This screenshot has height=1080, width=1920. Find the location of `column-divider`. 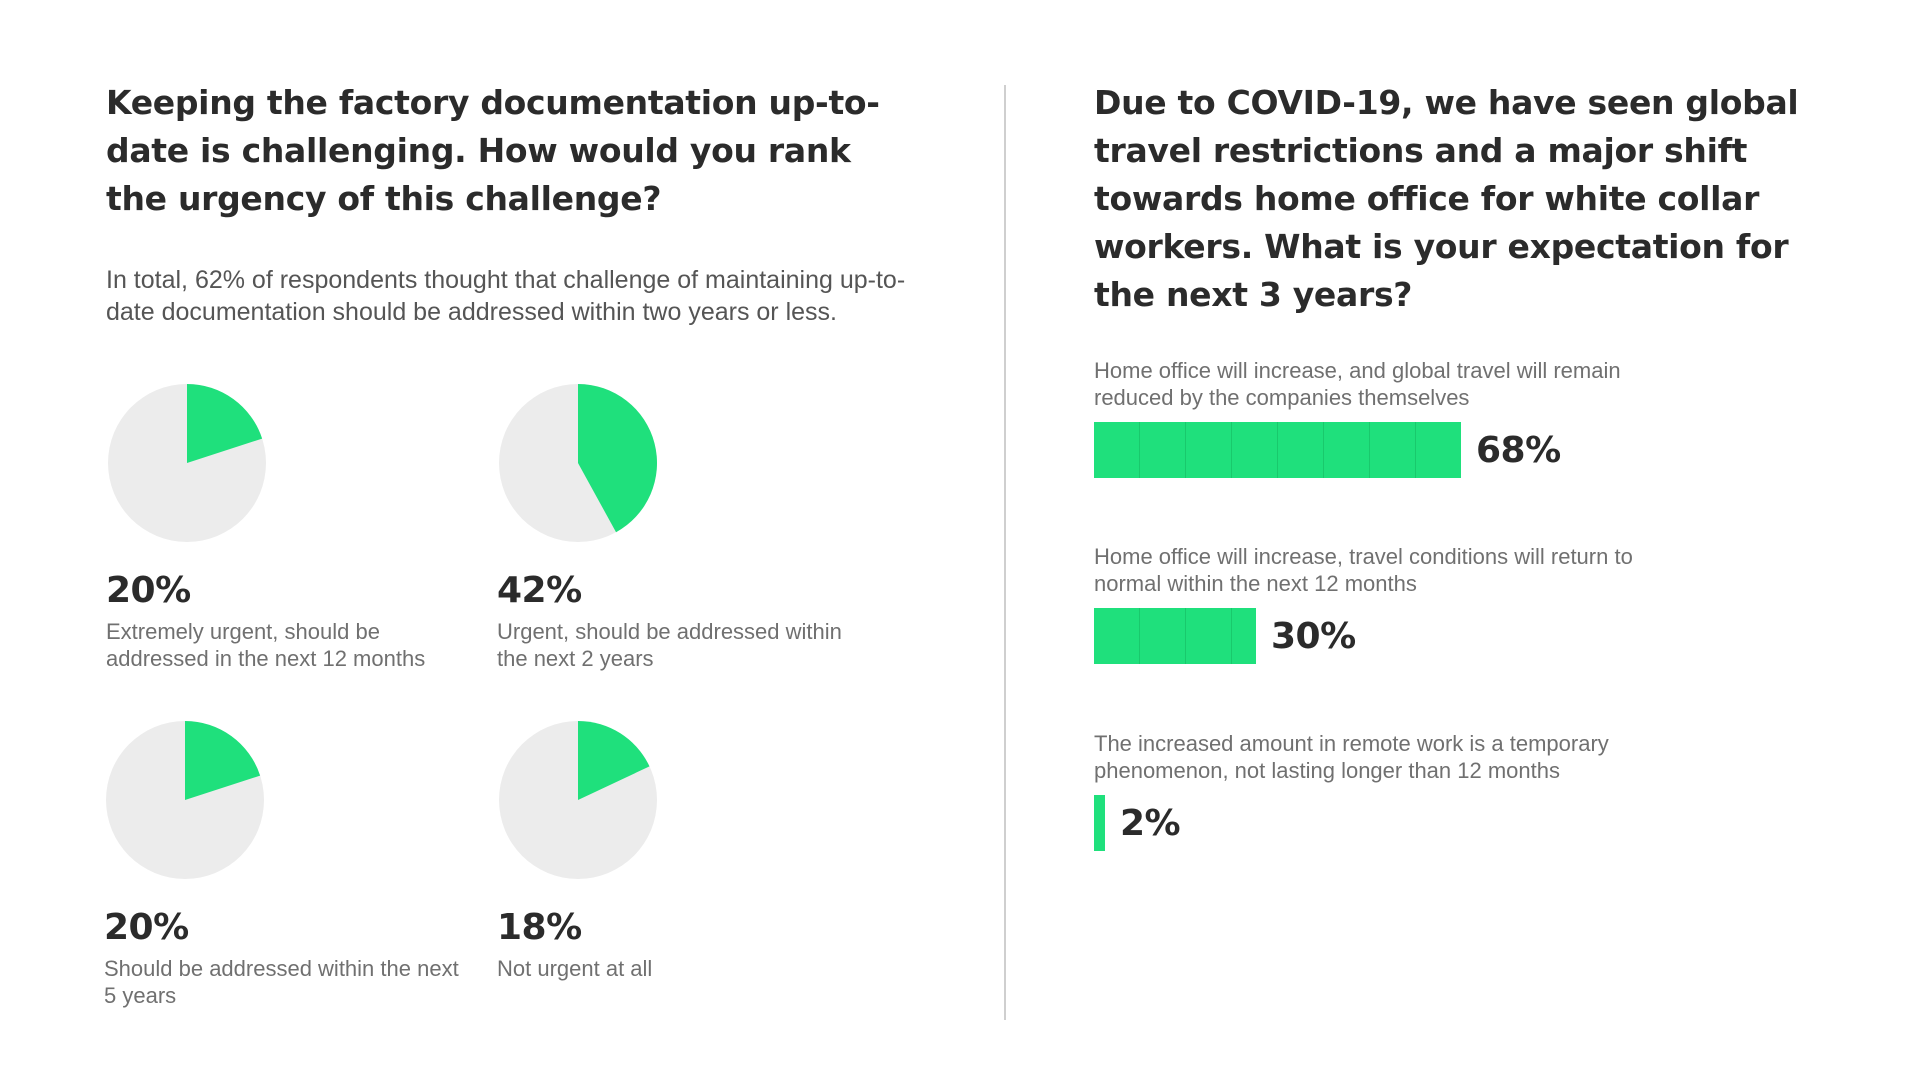

column-divider is located at coordinates (1005, 552).